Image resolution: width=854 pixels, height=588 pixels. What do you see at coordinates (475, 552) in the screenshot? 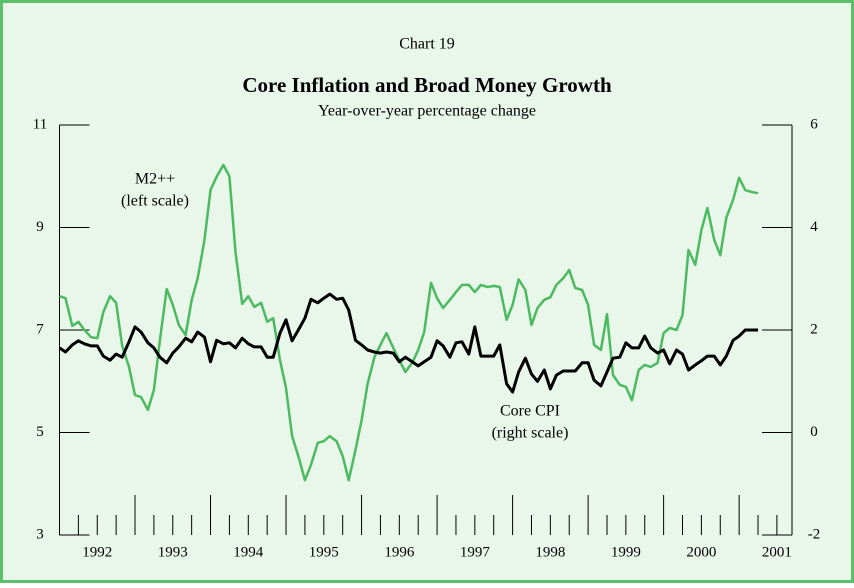
I see `x-tick-label: 1997` at bounding box center [475, 552].